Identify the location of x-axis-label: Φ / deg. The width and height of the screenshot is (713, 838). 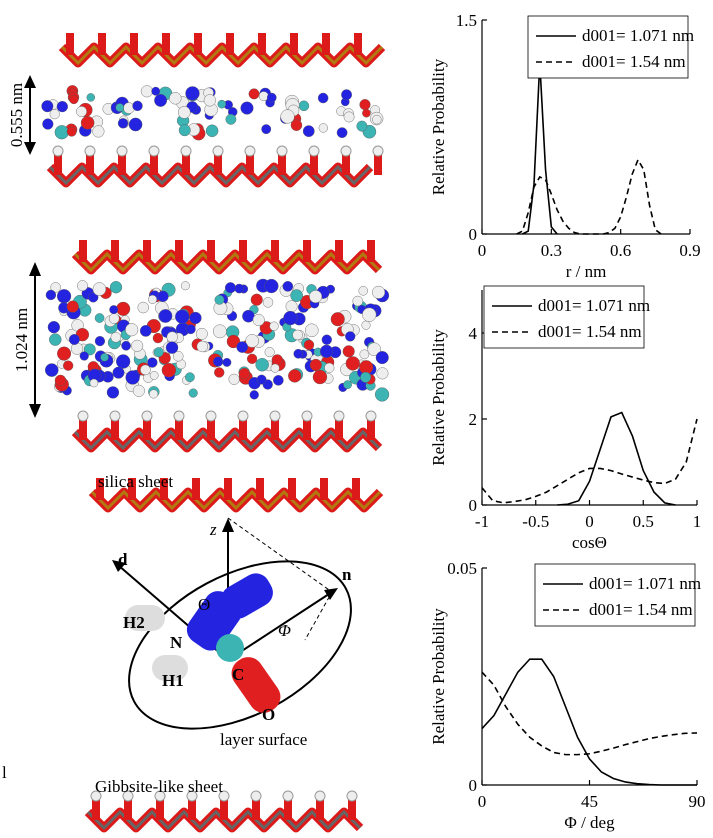
(589, 822).